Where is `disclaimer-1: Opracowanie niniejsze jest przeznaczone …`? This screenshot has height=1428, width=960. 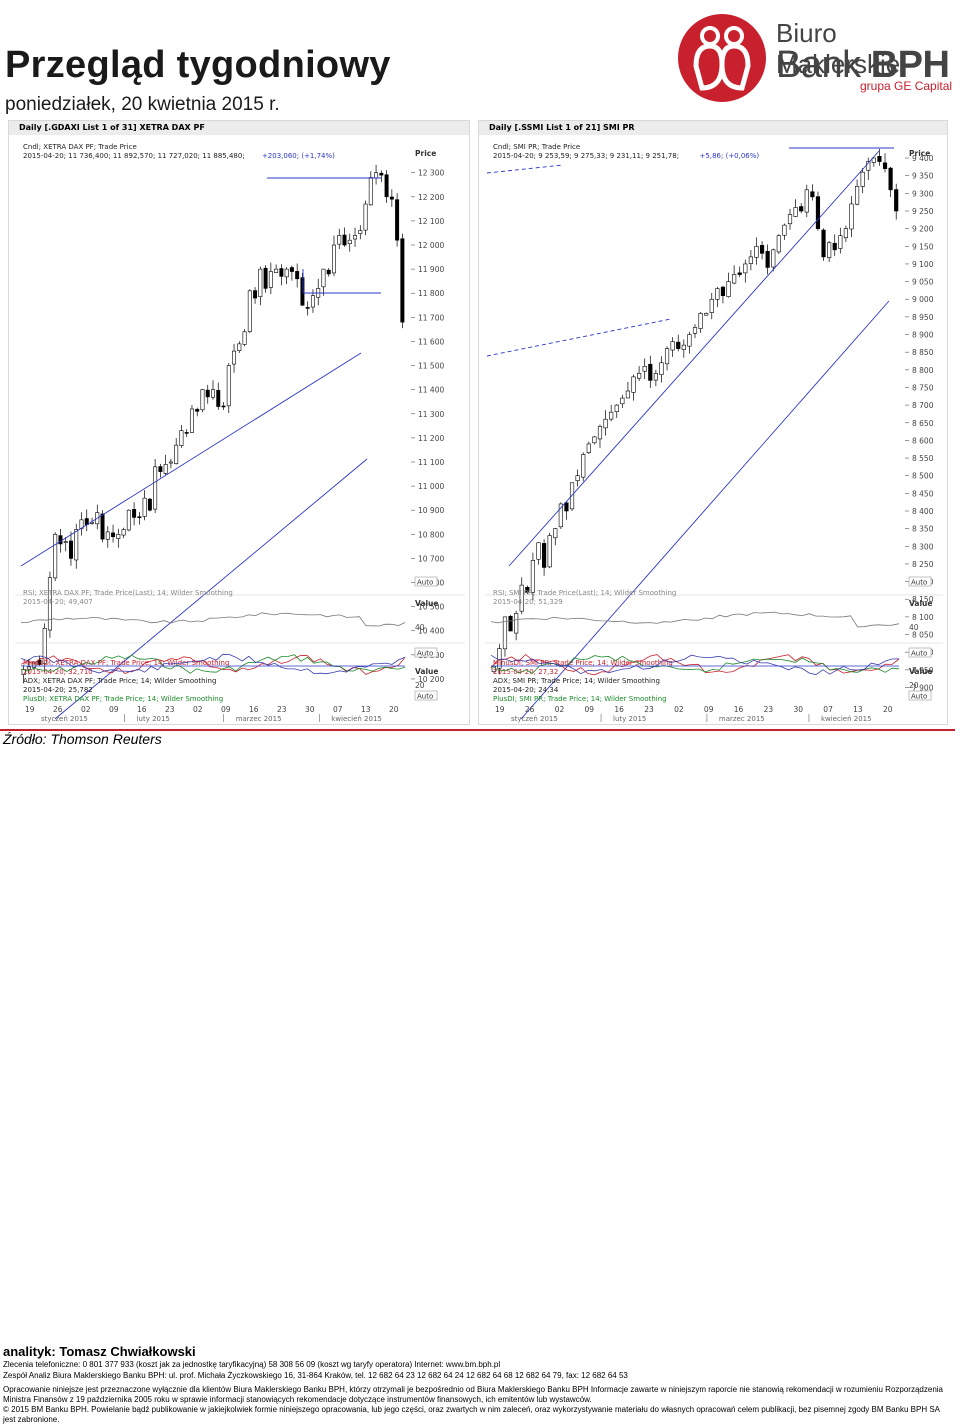 disclaimer-1: Opracowanie niniejsze jest przeznaczone … is located at coordinates (473, 1394).